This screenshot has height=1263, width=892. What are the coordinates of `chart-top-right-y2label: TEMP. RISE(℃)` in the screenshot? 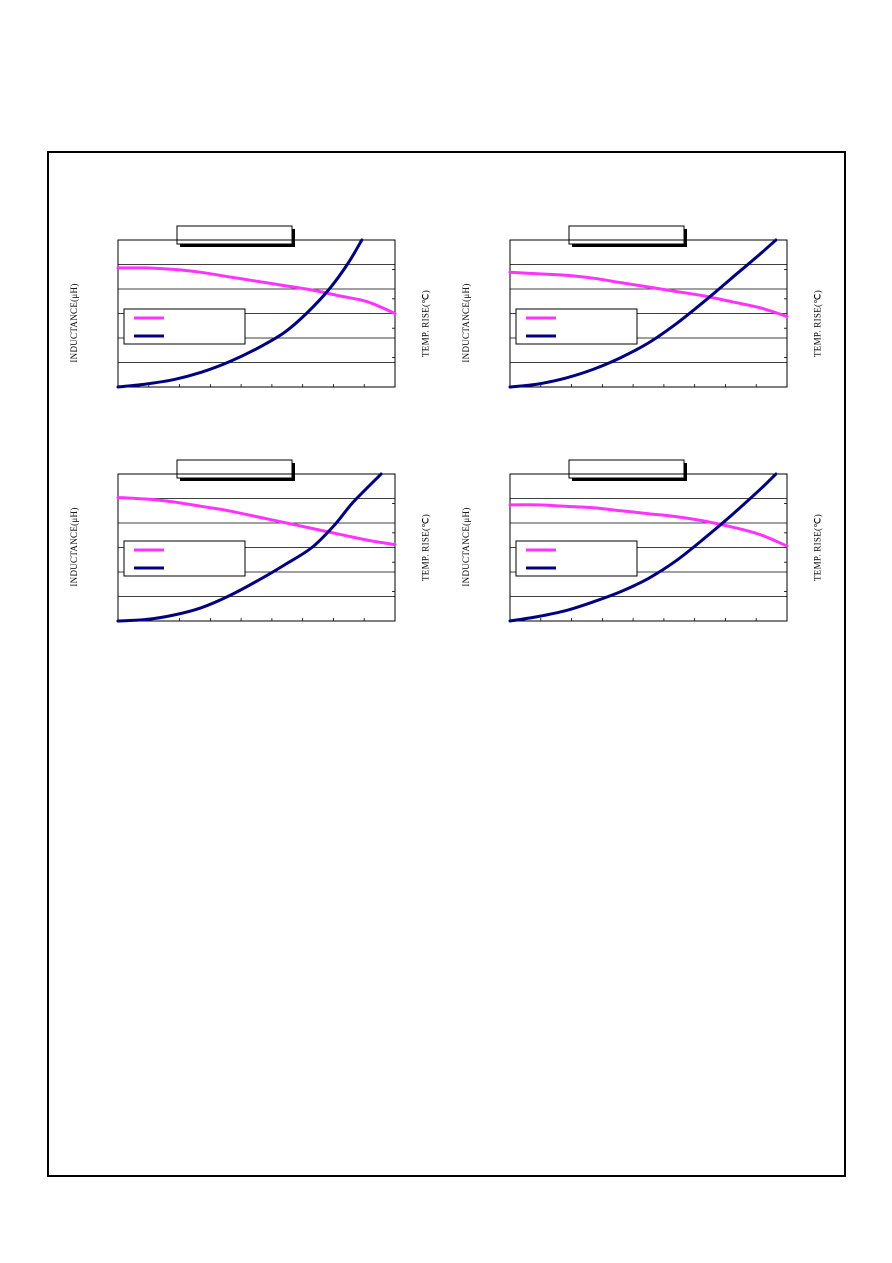 It's located at (817, 324).